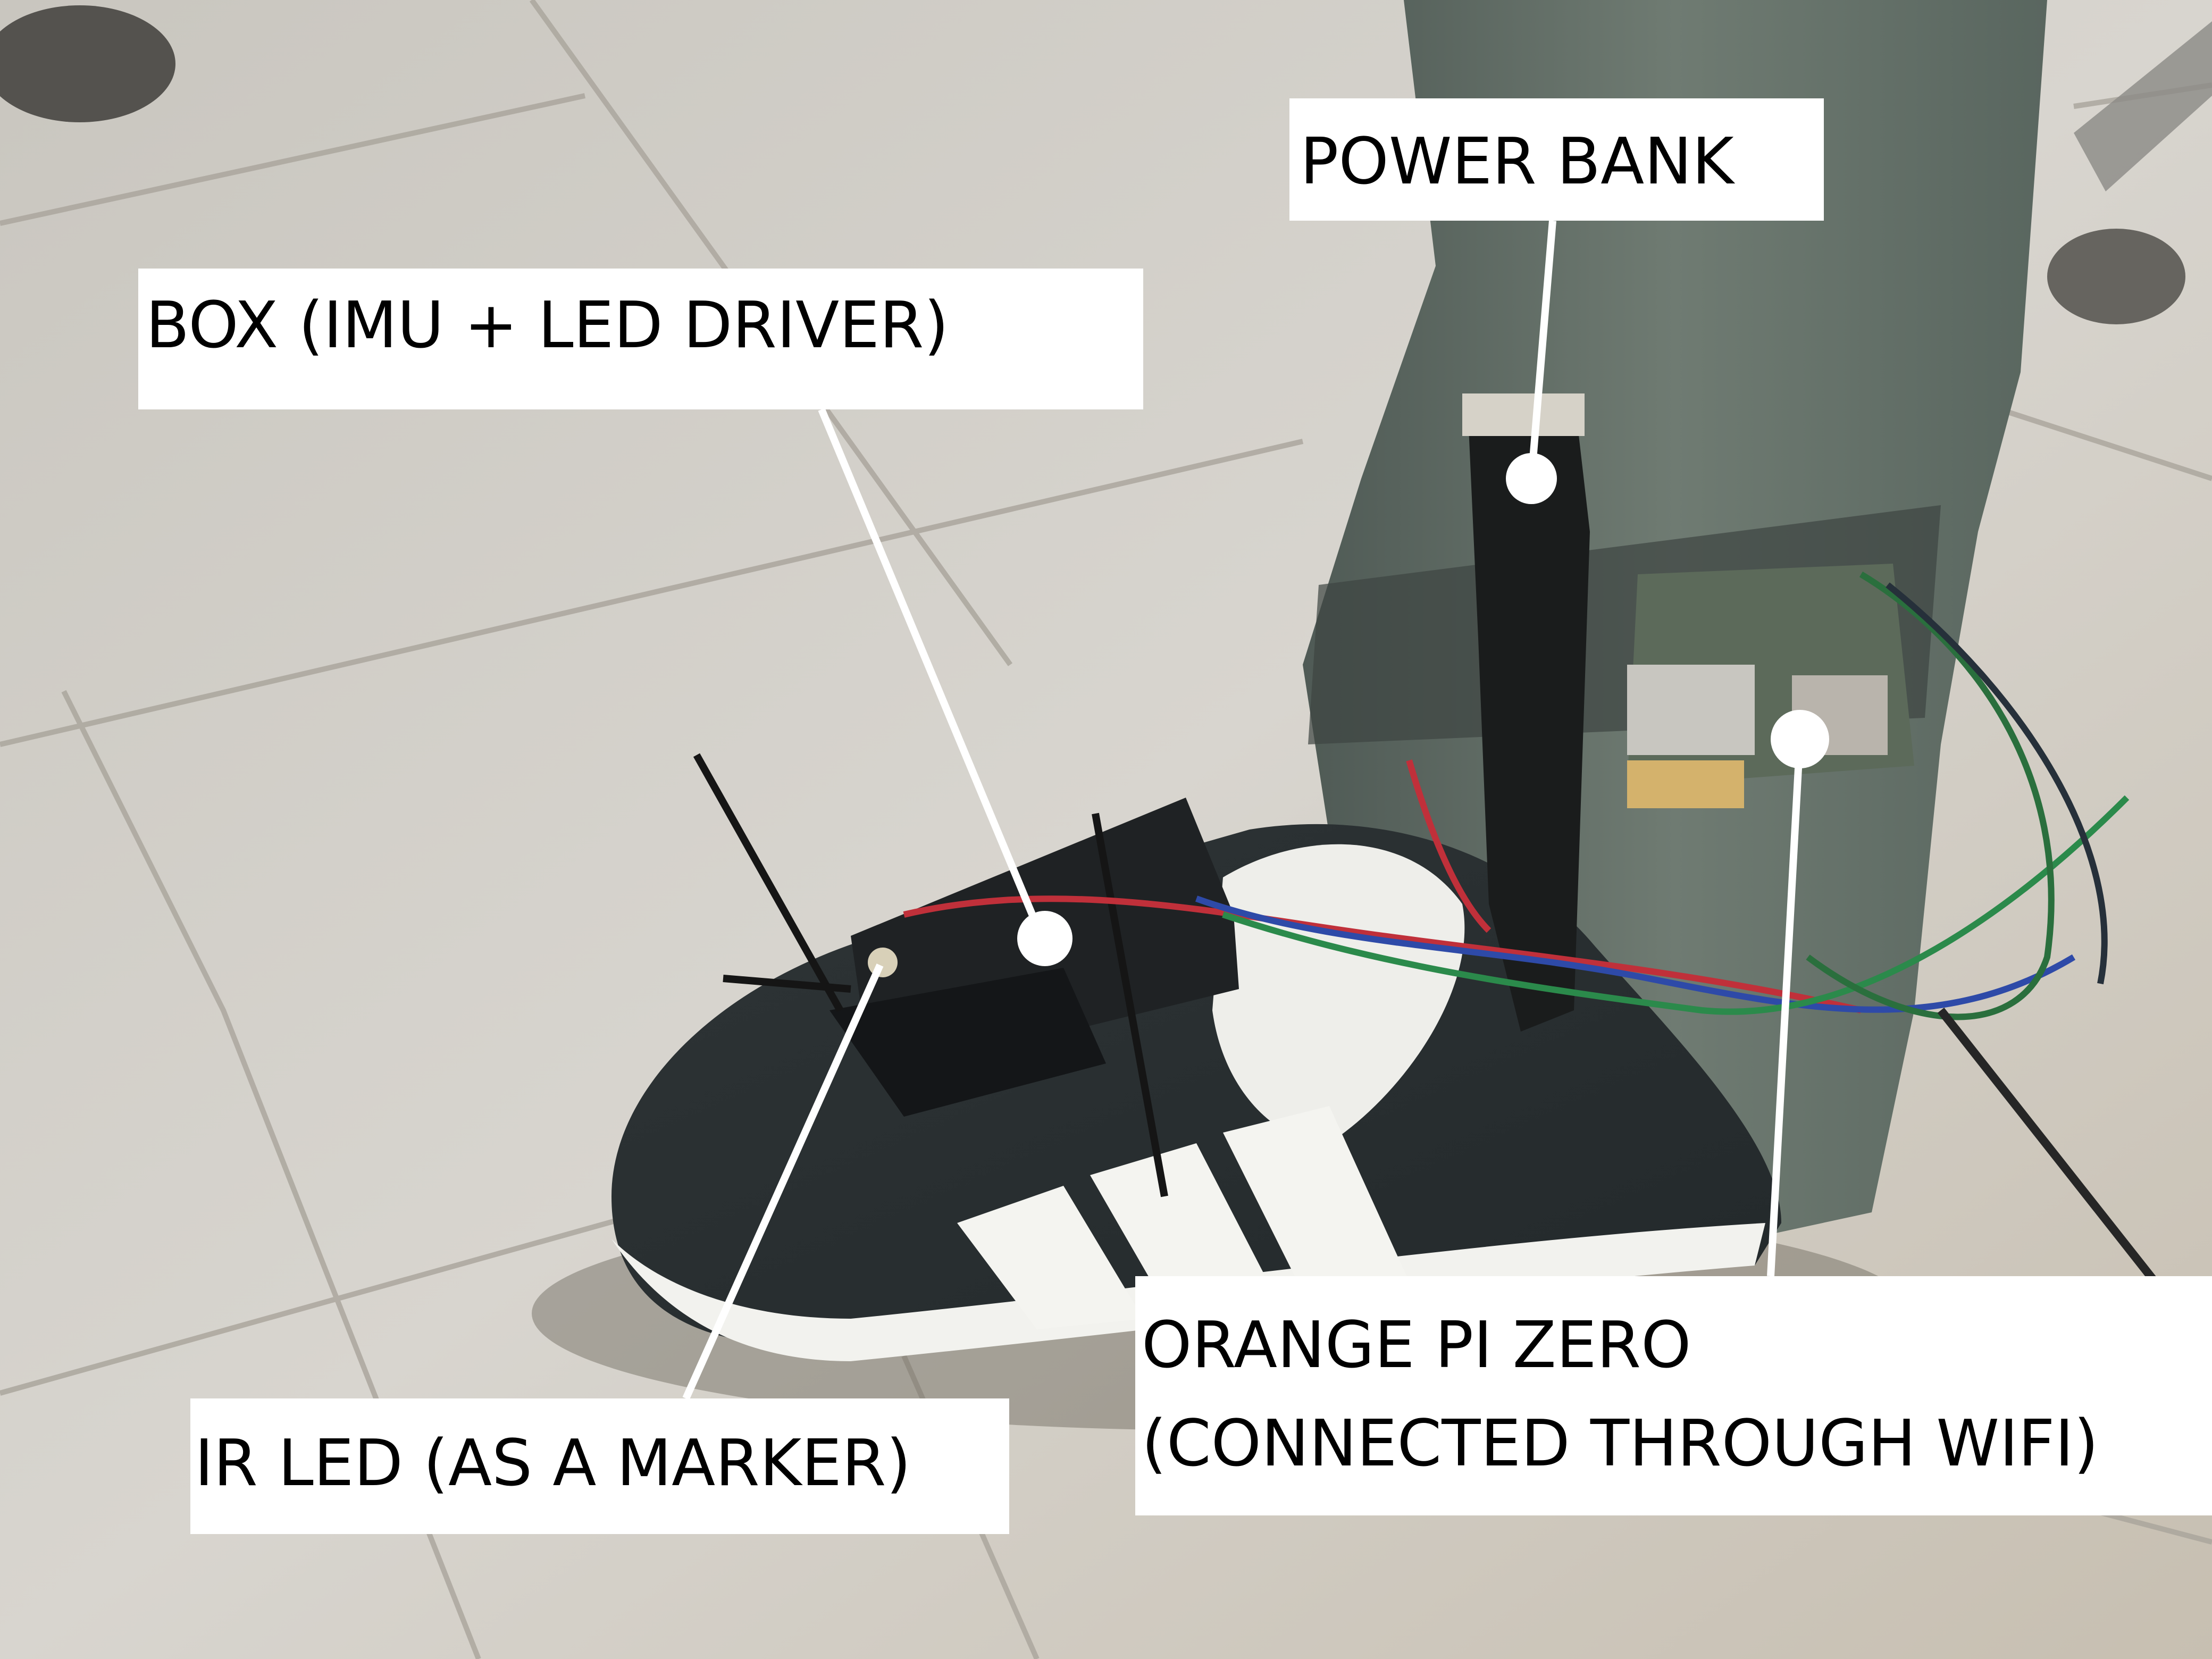 This screenshot has height=1659, width=2212. What do you see at coordinates (932, 674) in the screenshot?
I see `pointer-box` at bounding box center [932, 674].